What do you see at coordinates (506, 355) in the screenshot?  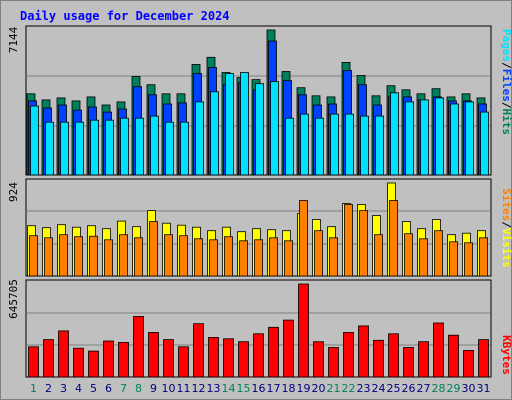 I see `kbytes-legend: KBytes` at bounding box center [506, 355].